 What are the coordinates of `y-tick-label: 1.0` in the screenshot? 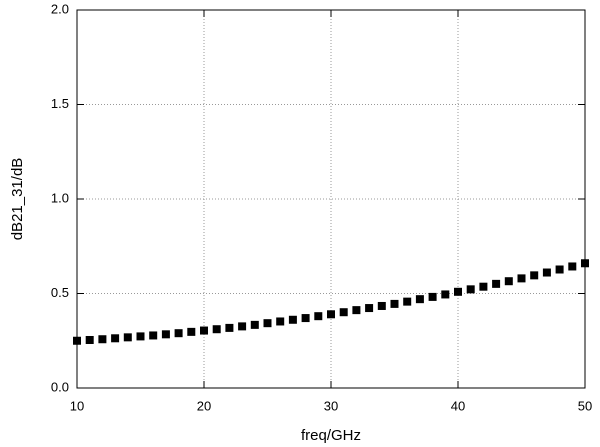 It's located at (60, 197).